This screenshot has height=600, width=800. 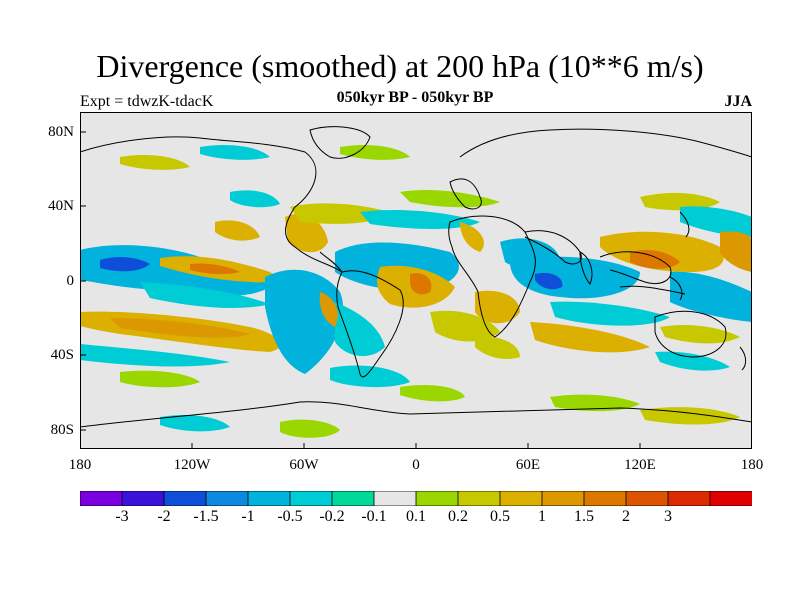 I want to click on colorbar, so click(x=416, y=498).